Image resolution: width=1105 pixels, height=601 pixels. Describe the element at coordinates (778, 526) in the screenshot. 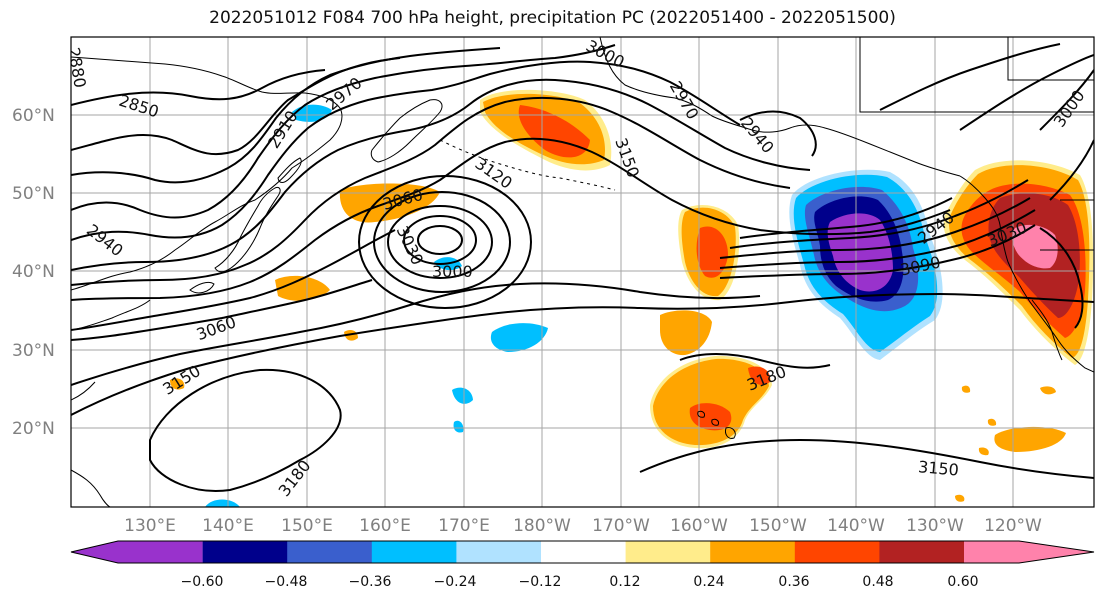

I see `lon-label: 150°W` at that location.